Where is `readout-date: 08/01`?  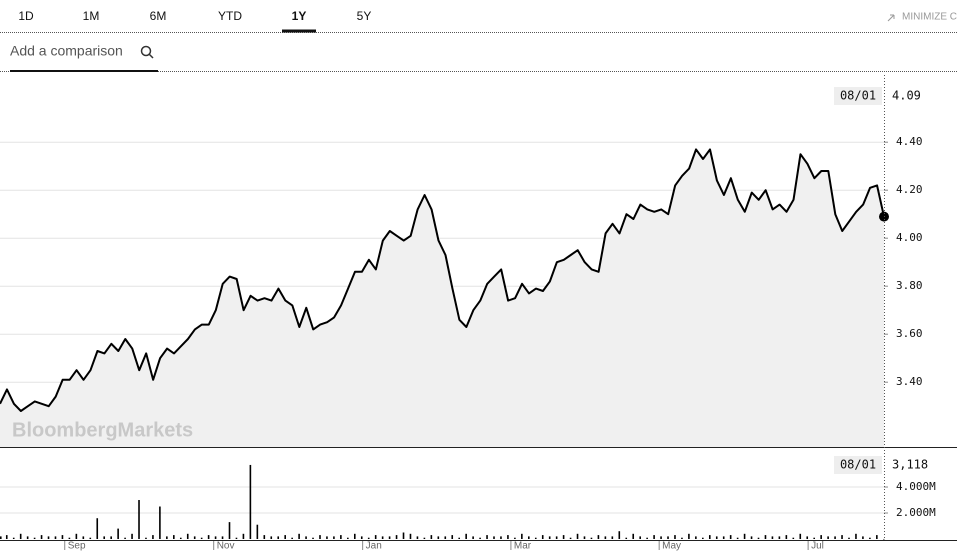 readout-date: 08/01 is located at coordinates (858, 465).